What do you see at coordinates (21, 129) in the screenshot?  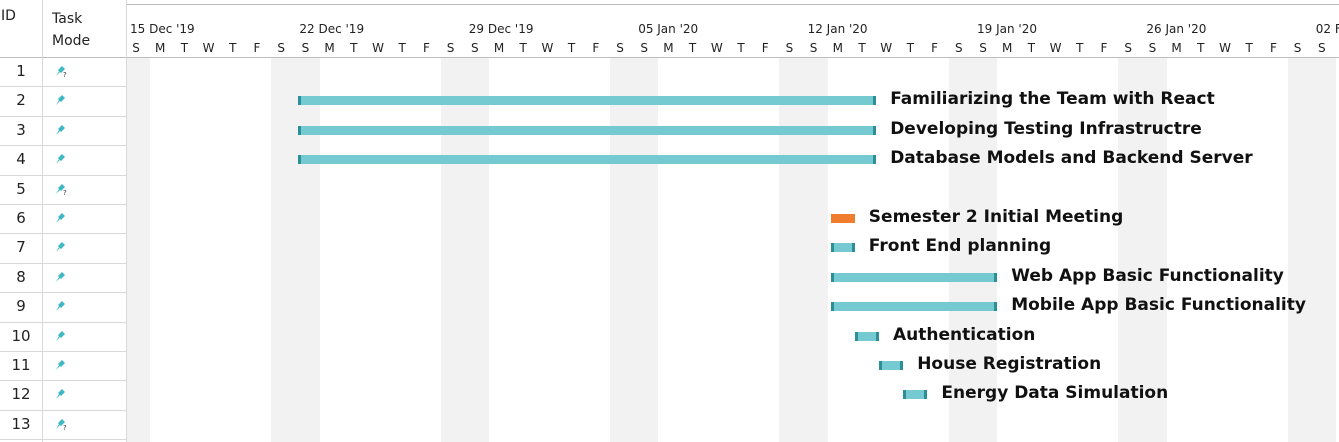 I see `row-id-cell: 3` at bounding box center [21, 129].